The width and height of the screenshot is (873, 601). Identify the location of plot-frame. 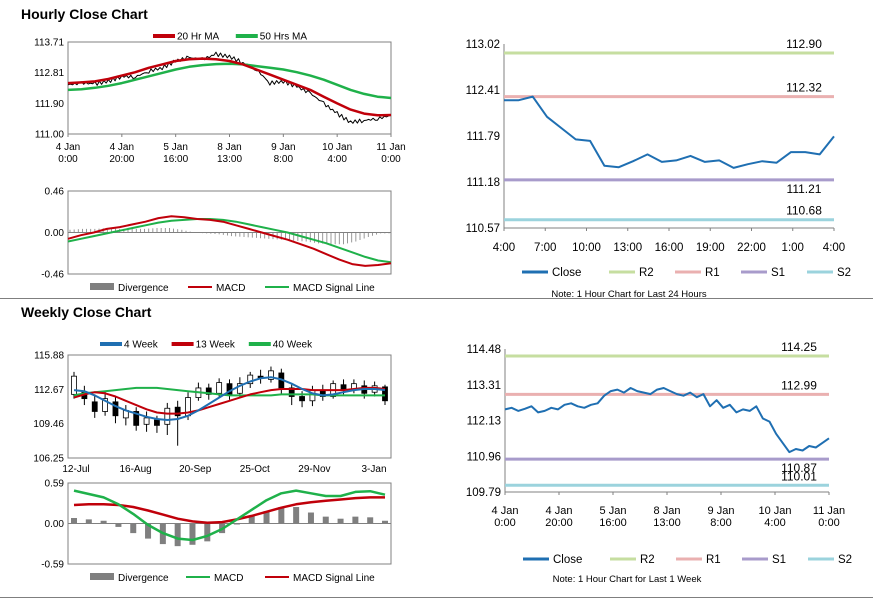
(229, 406).